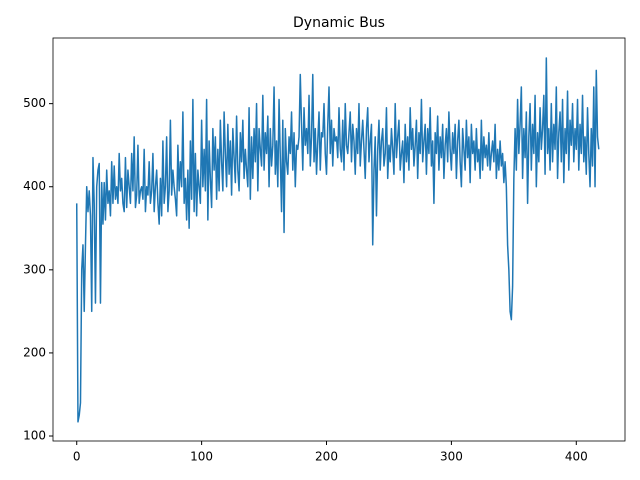 The width and height of the screenshot is (640, 480). What do you see at coordinates (34, 436) in the screenshot?
I see `y-tick-label: 100` at bounding box center [34, 436].